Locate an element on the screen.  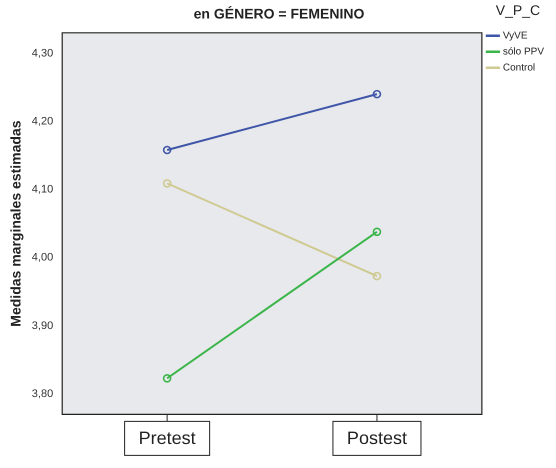
y-tick-label: 4,20 is located at coordinates (43, 121).